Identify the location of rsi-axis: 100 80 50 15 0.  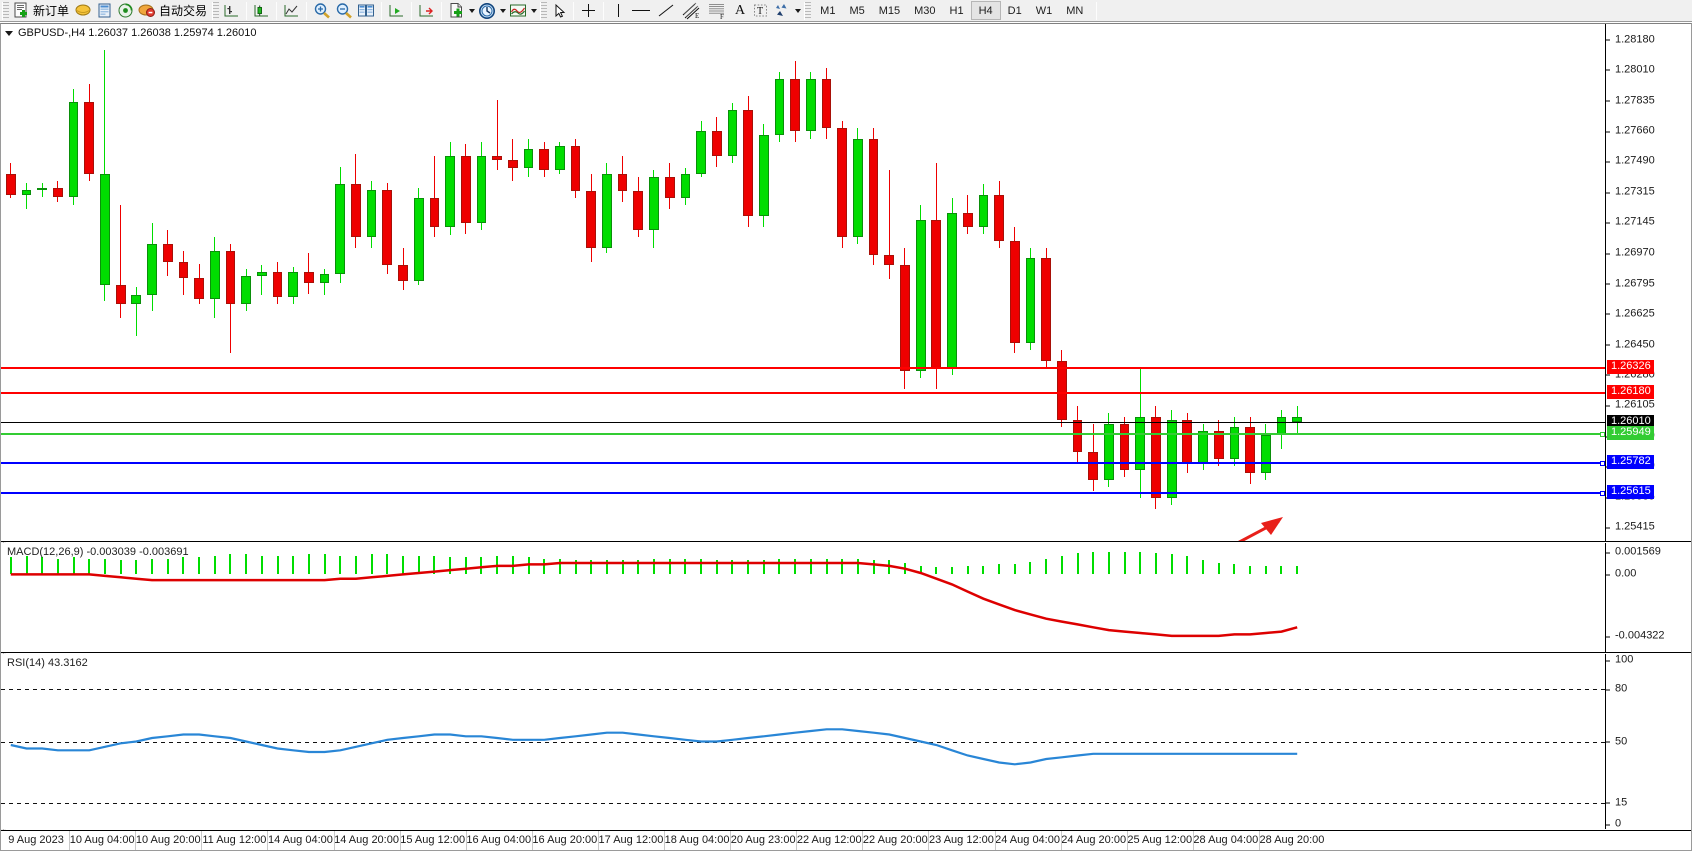
(1648, 741).